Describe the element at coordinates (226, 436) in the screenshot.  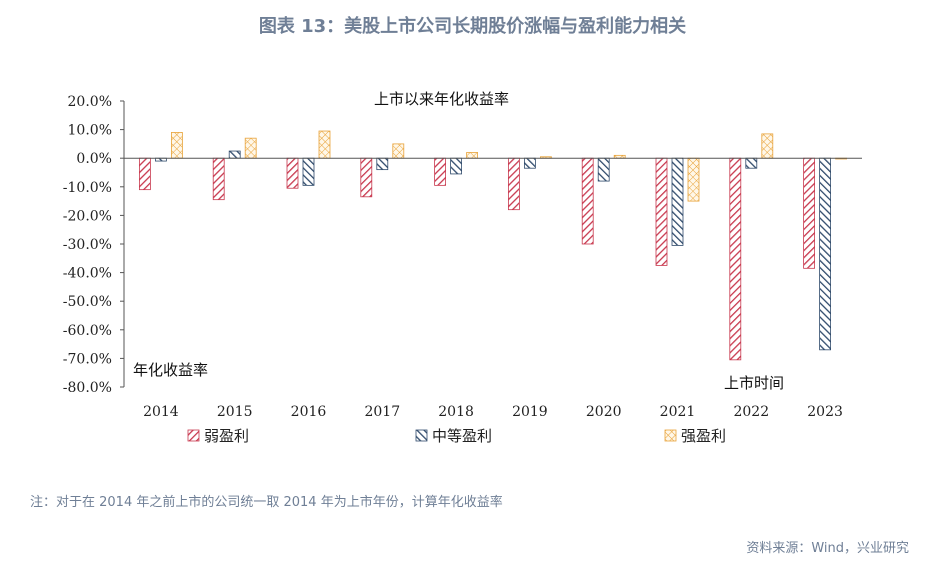
I see `legend-label: 弱盈利` at that location.